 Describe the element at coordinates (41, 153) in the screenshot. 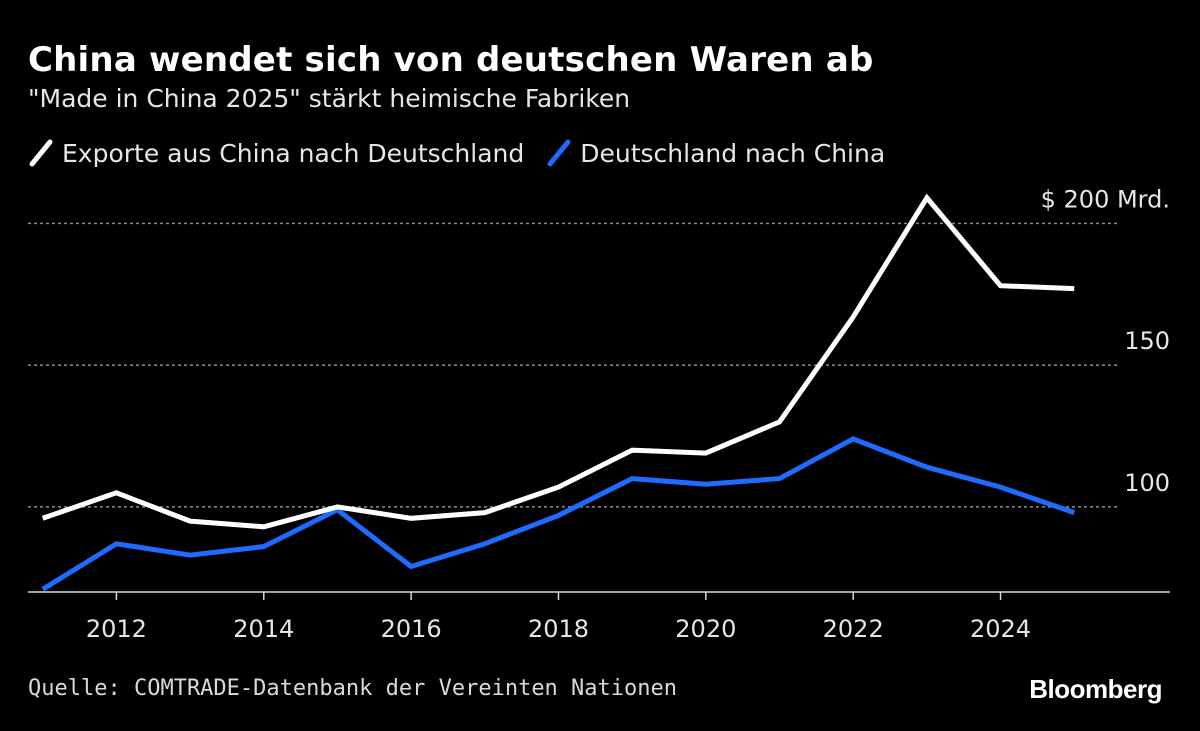

I see `legend-swatch-white` at that location.